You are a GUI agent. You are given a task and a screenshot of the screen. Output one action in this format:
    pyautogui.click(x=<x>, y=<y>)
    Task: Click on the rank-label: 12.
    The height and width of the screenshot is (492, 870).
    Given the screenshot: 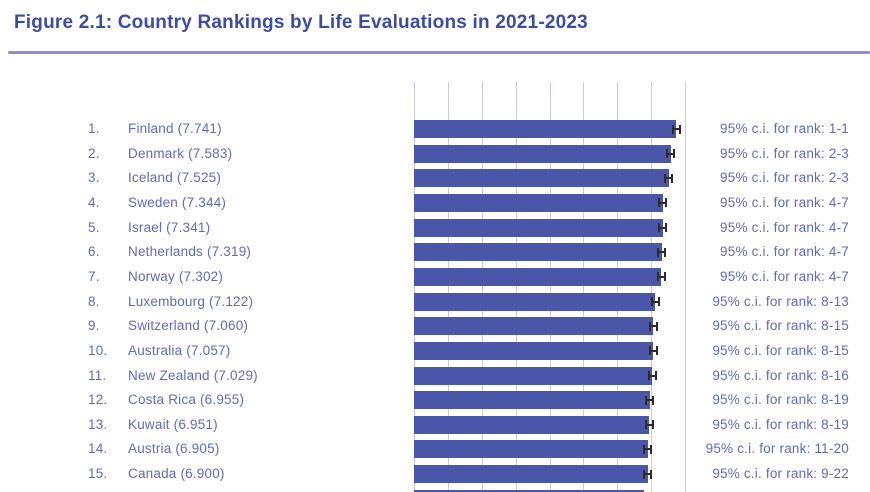 What is the action you would take?
    pyautogui.click(x=98, y=400)
    